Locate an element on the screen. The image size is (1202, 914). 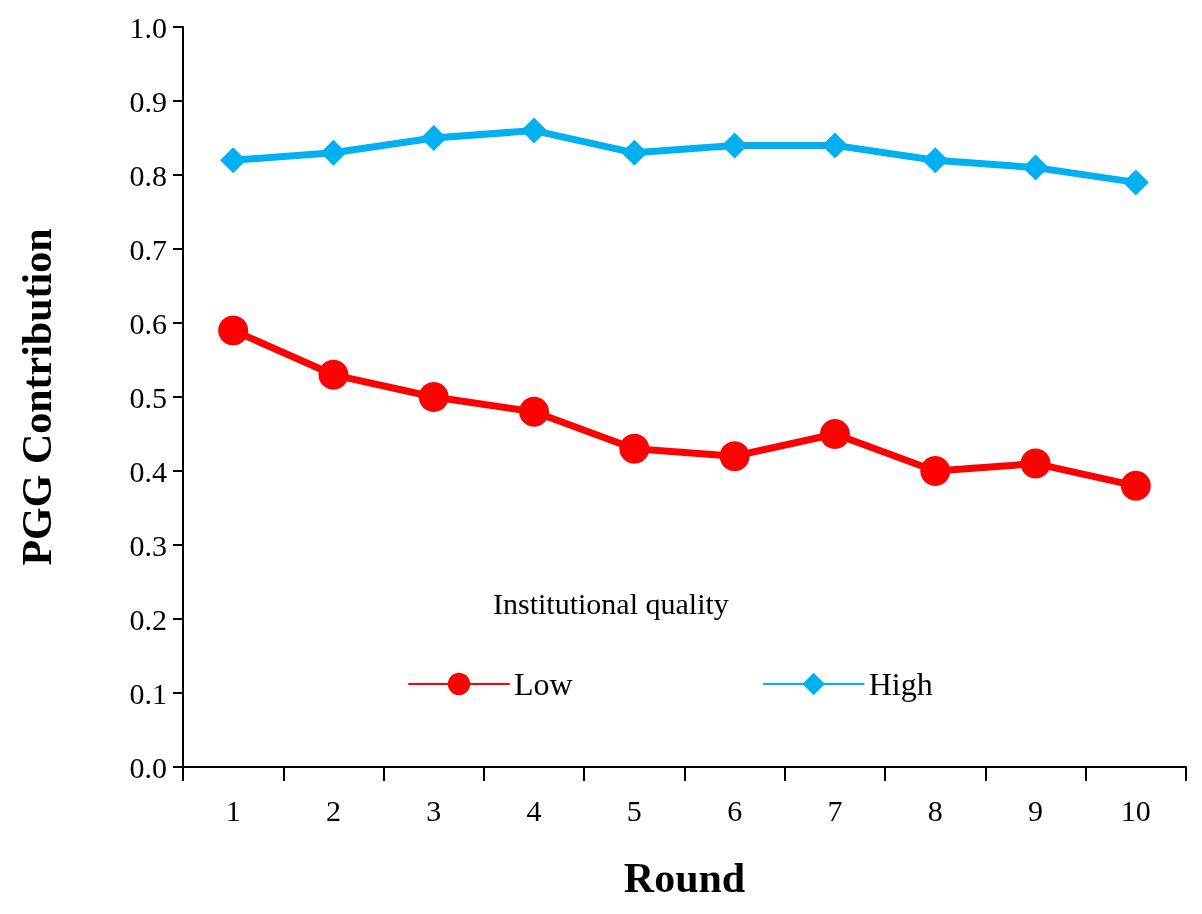
x-axis-title: Round is located at coordinates (684, 878).